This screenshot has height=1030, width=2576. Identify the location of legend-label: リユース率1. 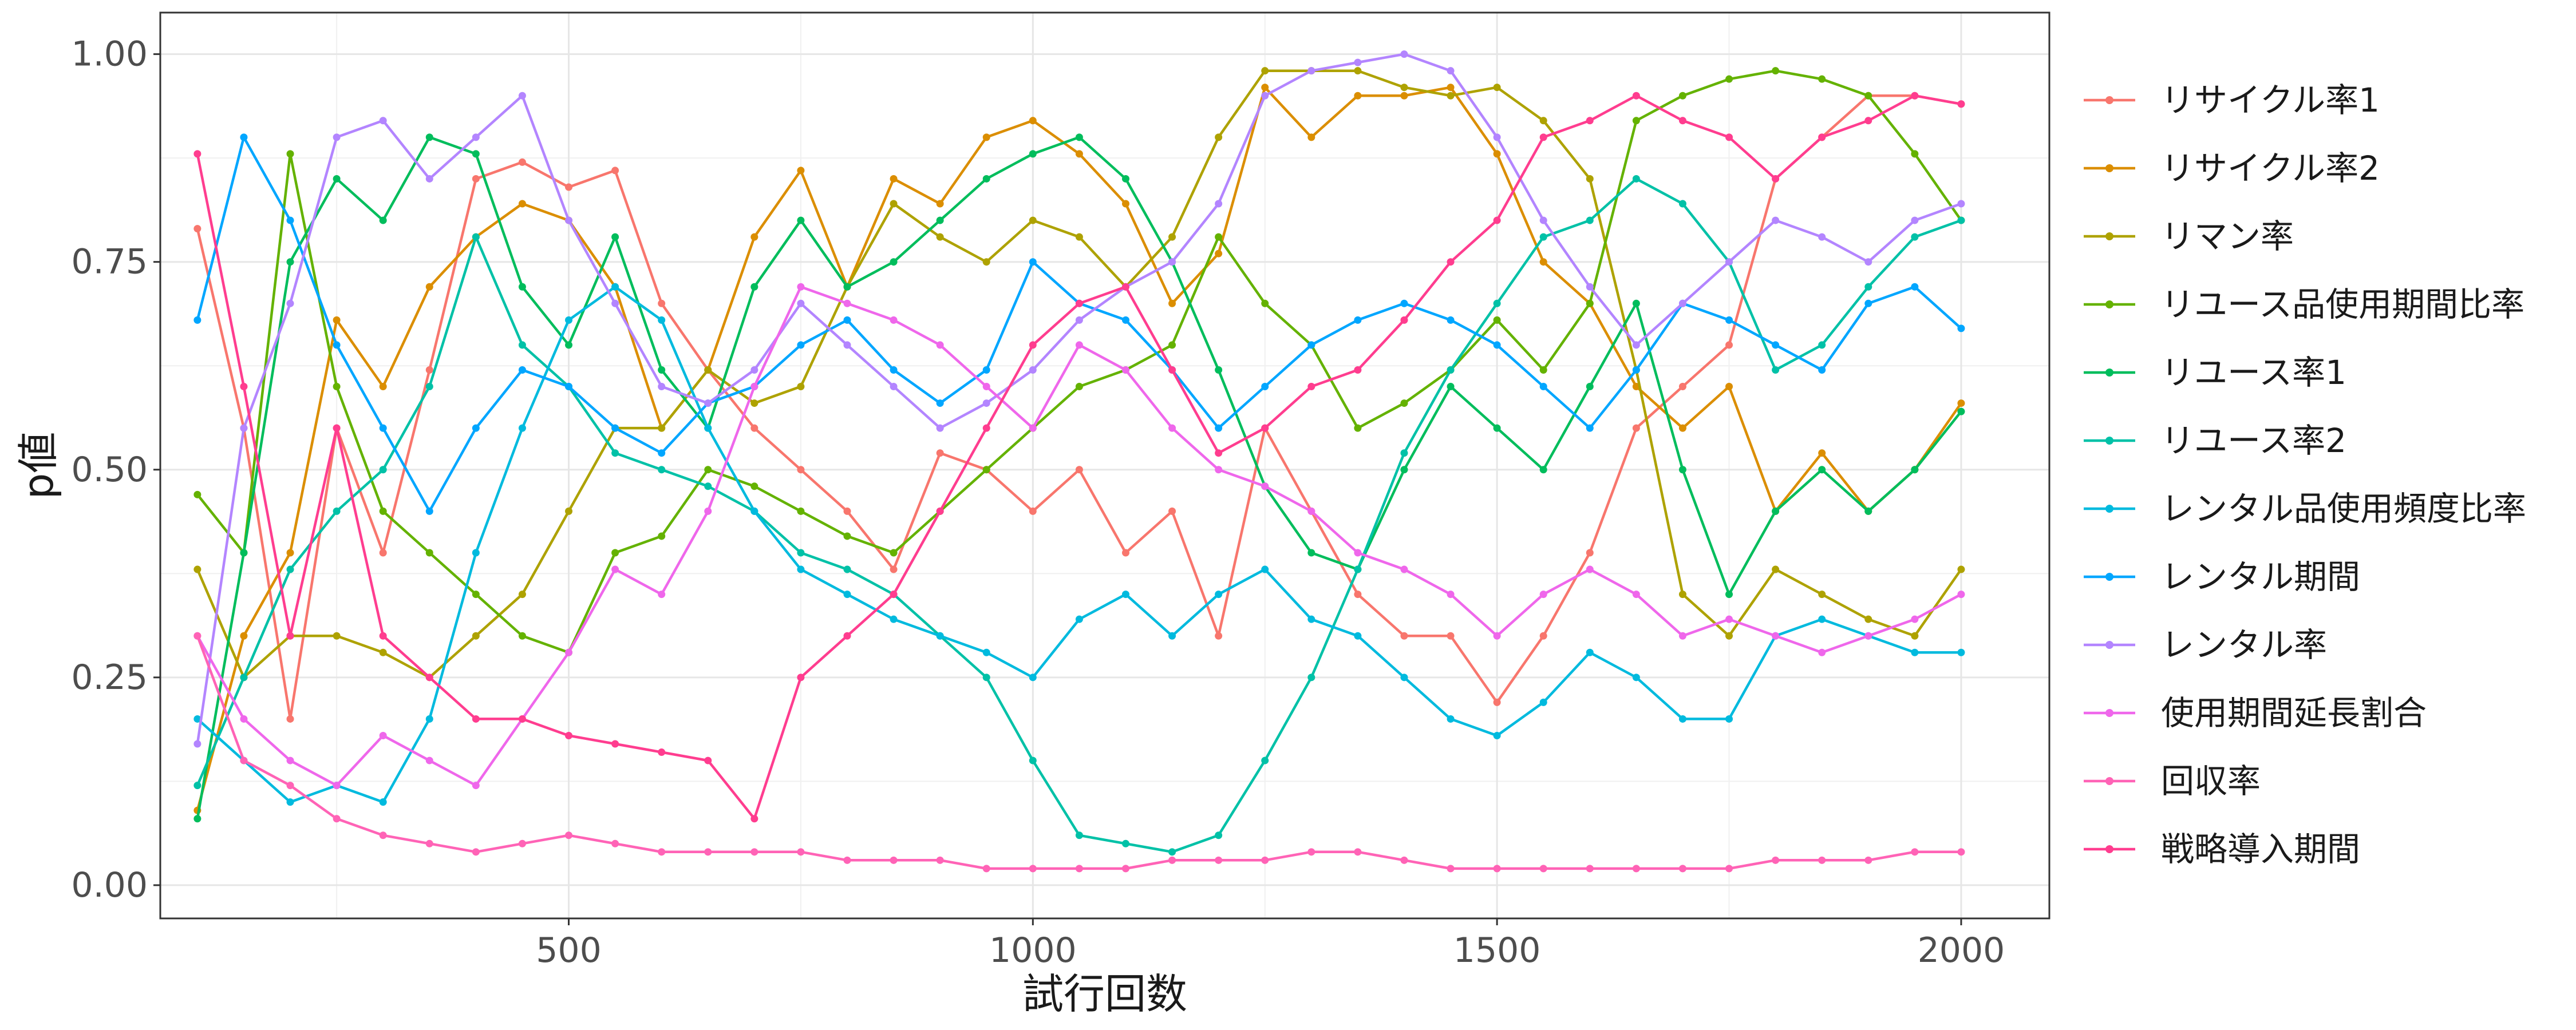
(2253, 372).